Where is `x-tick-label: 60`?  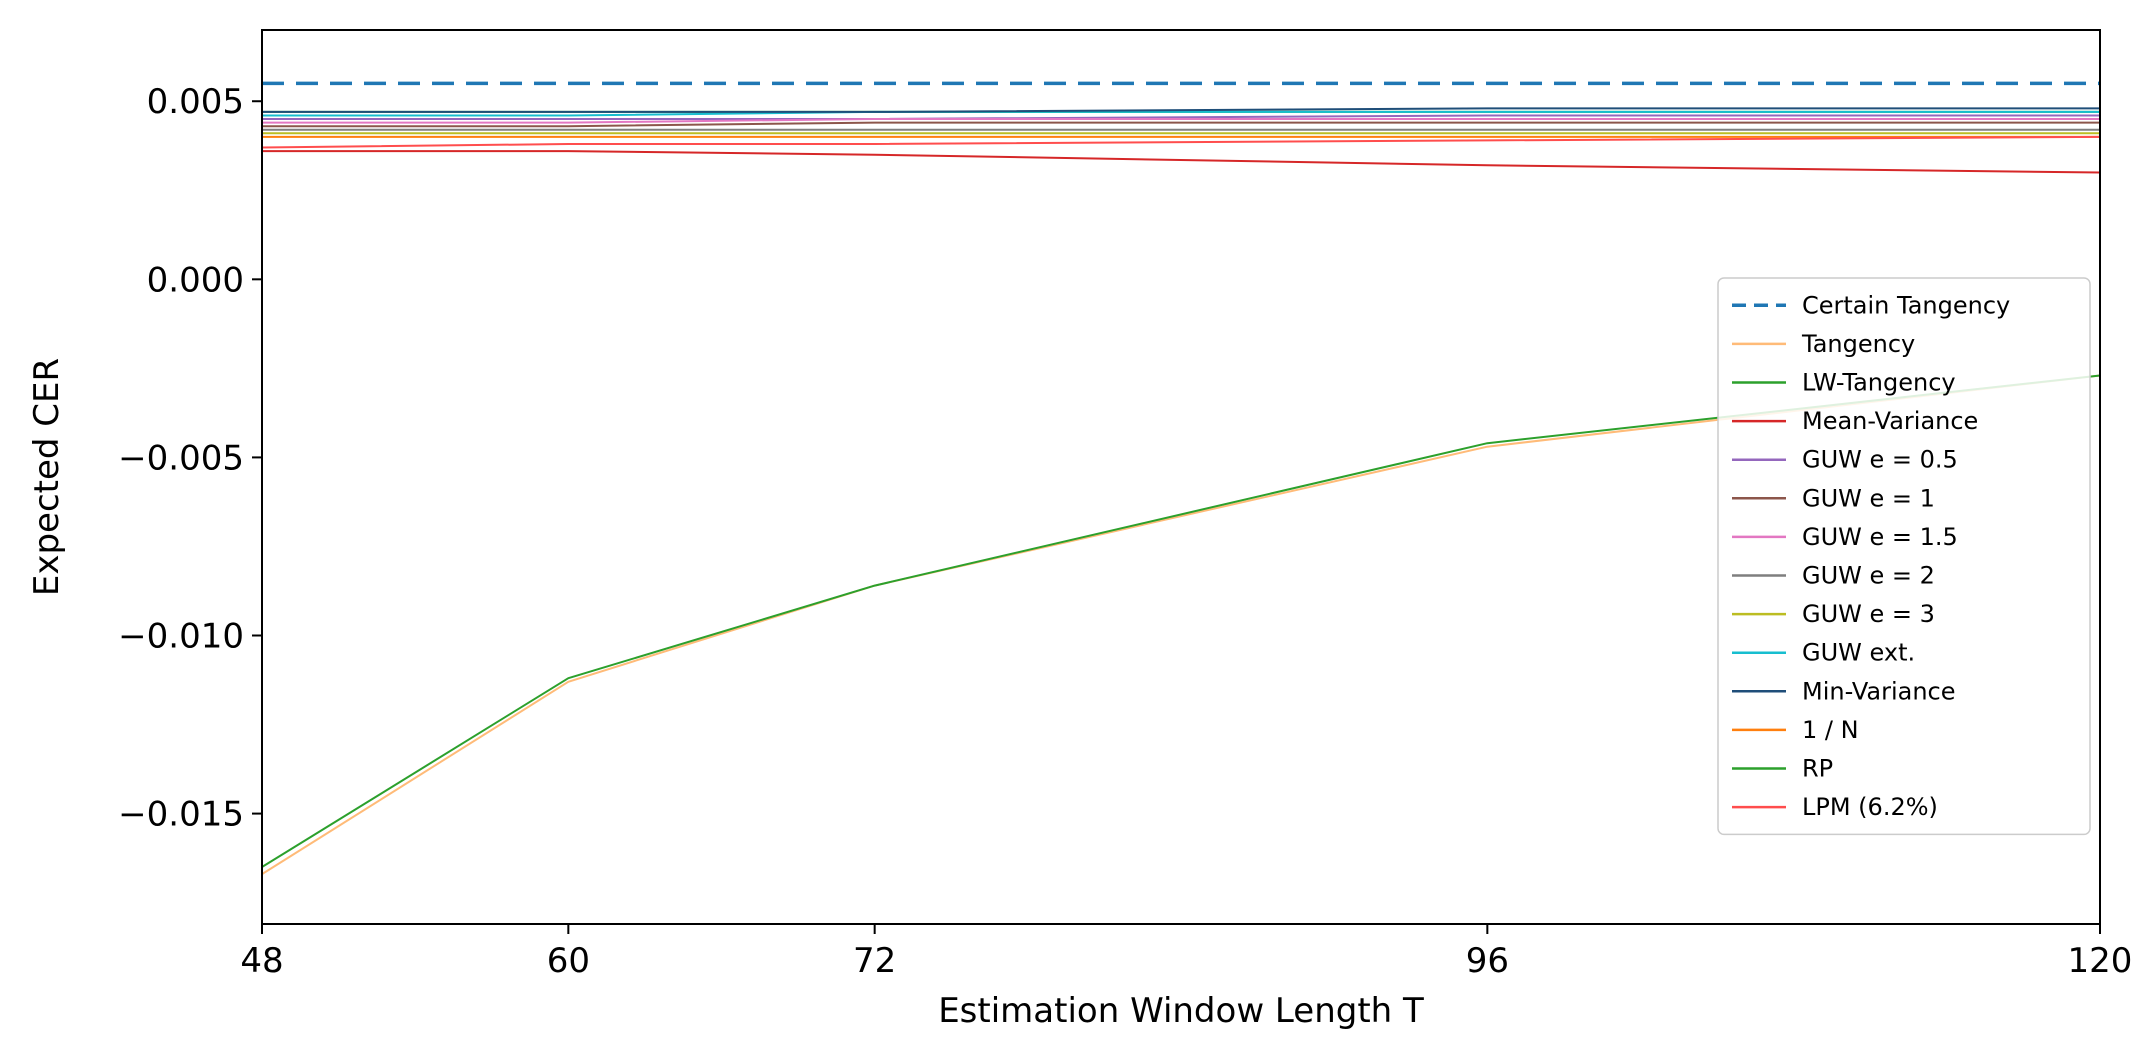 x-tick-label: 60 is located at coordinates (568, 961).